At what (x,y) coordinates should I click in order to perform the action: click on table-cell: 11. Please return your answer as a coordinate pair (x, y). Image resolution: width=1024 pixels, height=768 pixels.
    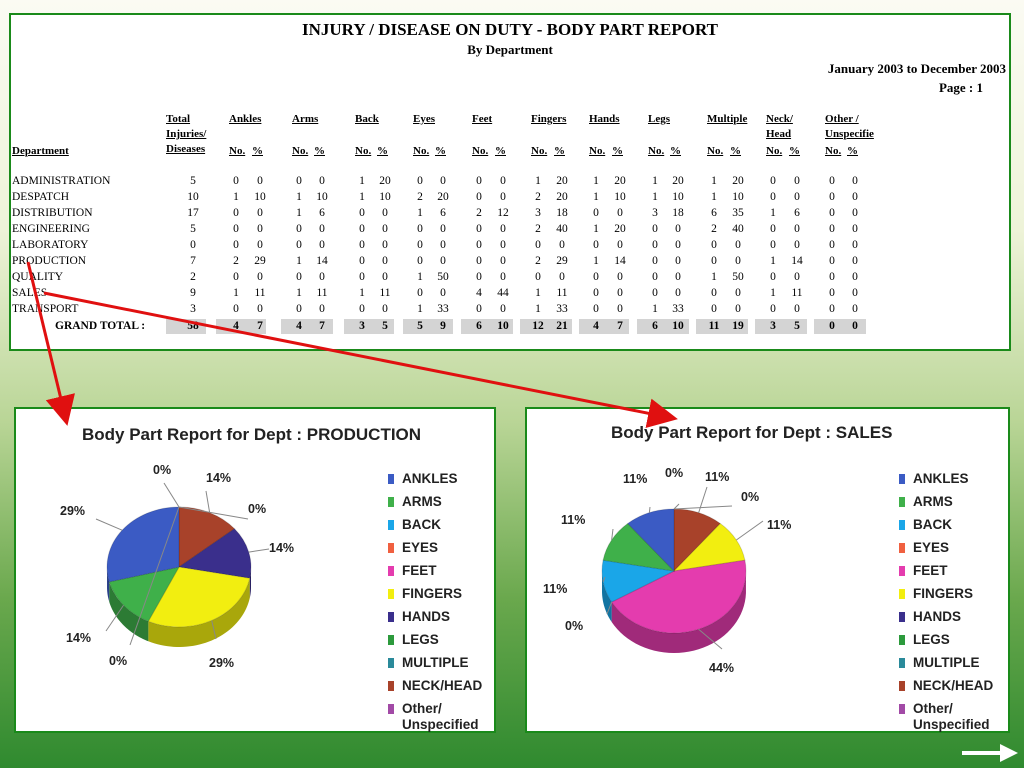
    Looking at the image, I should click on (322, 293).